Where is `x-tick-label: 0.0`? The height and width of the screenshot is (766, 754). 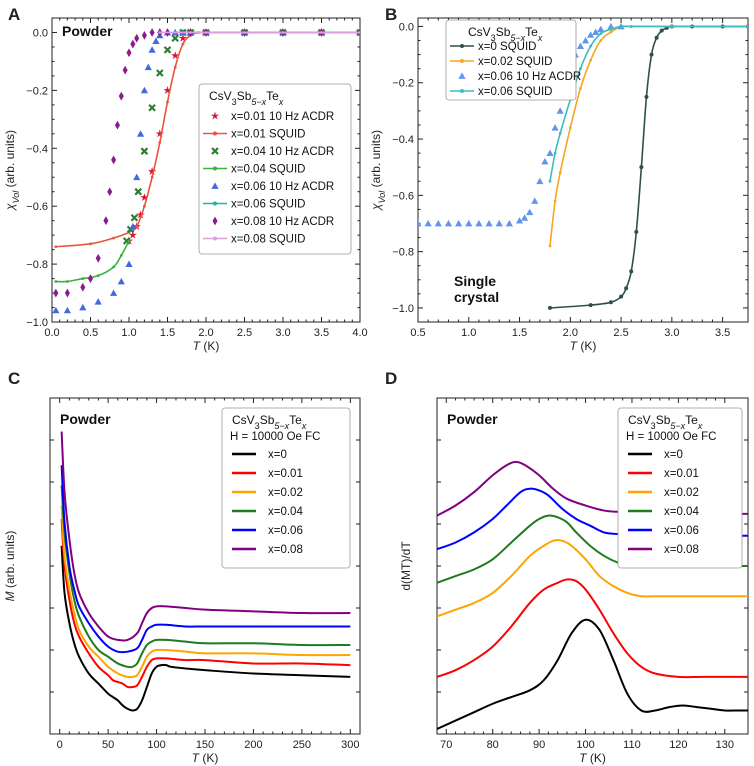
x-tick-label: 0.0 is located at coordinates (51, 333).